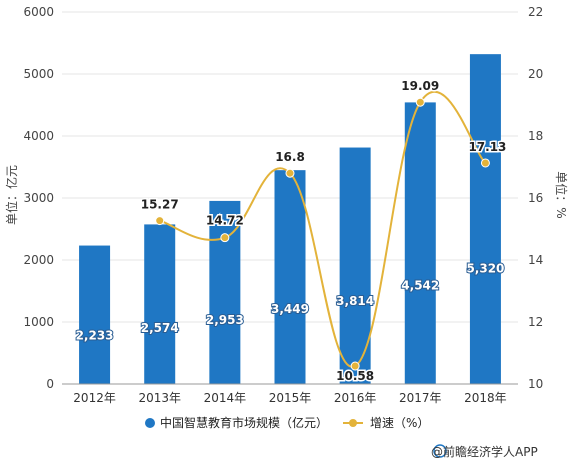 This screenshot has width=575, height=466. What do you see at coordinates (355, 398) in the screenshot?
I see `x-tick-label: 2016年` at bounding box center [355, 398].